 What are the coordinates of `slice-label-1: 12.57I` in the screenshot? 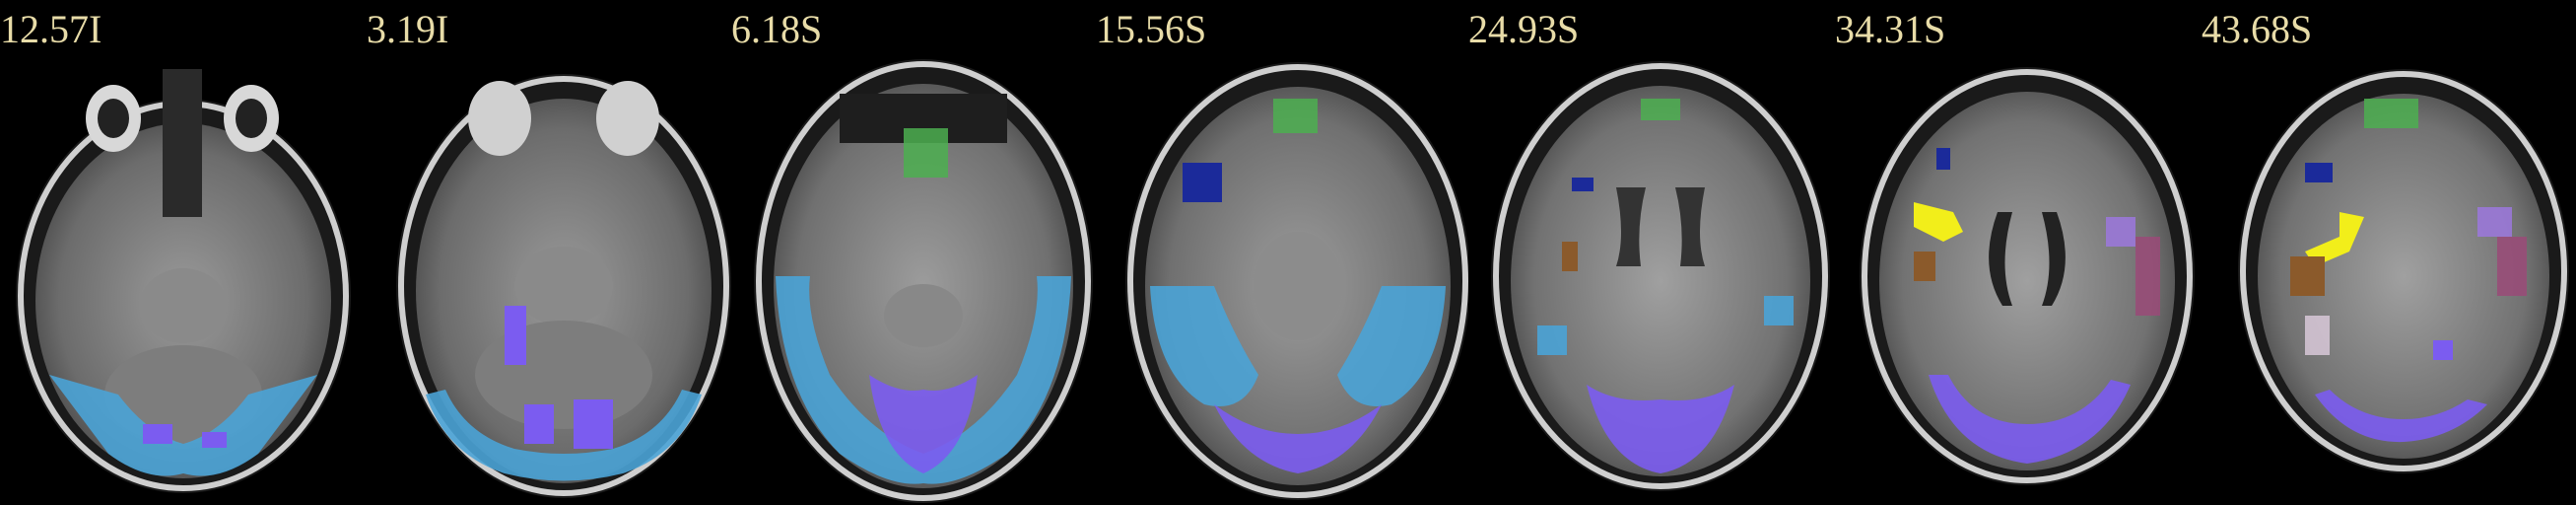 It's located at (51, 29).